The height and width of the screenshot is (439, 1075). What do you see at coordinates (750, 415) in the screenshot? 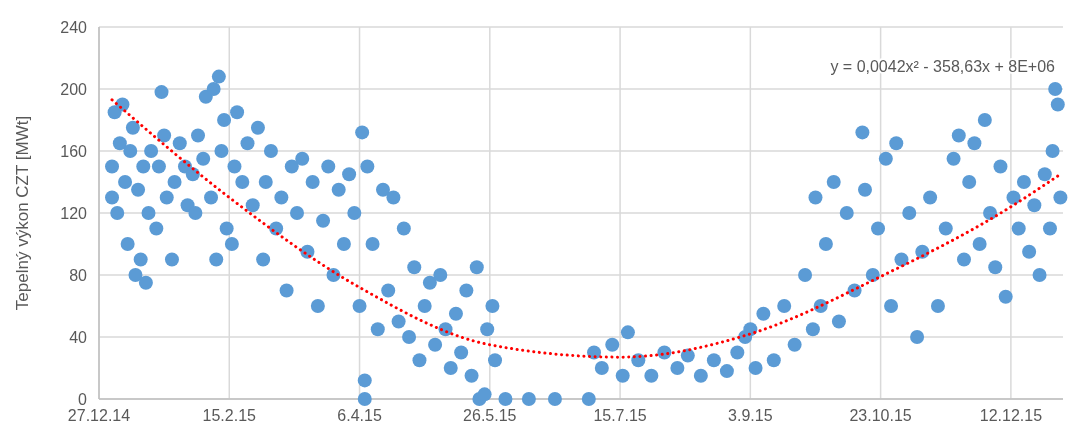
I see `x-tick-label: 3.9.15` at bounding box center [750, 415].